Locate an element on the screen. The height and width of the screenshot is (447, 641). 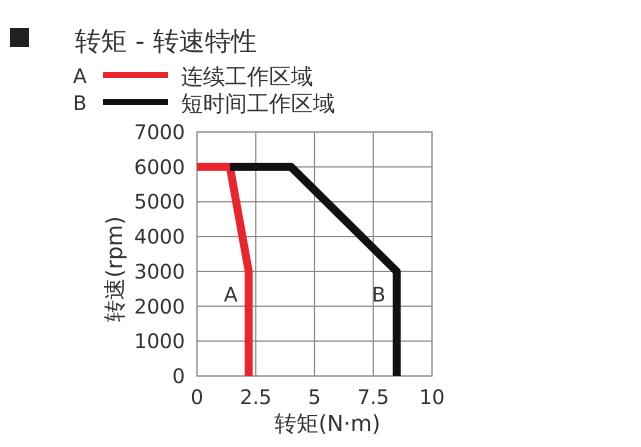
y-tick-label: 5000 is located at coordinates (159, 202).